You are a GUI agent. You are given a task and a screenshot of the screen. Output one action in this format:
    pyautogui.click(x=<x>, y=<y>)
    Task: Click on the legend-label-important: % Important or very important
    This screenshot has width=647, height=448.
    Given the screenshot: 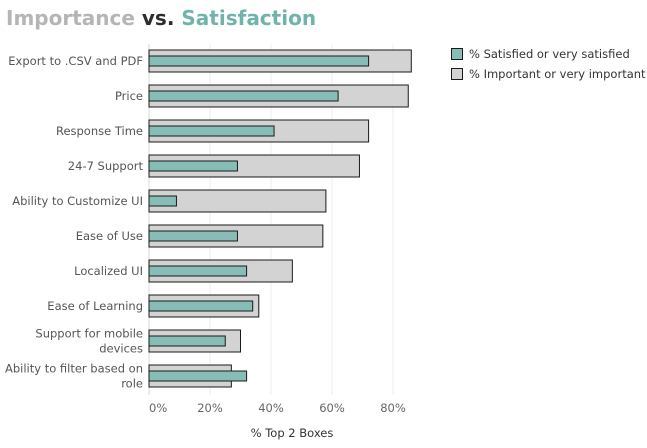 What is the action you would take?
    pyautogui.click(x=557, y=74)
    